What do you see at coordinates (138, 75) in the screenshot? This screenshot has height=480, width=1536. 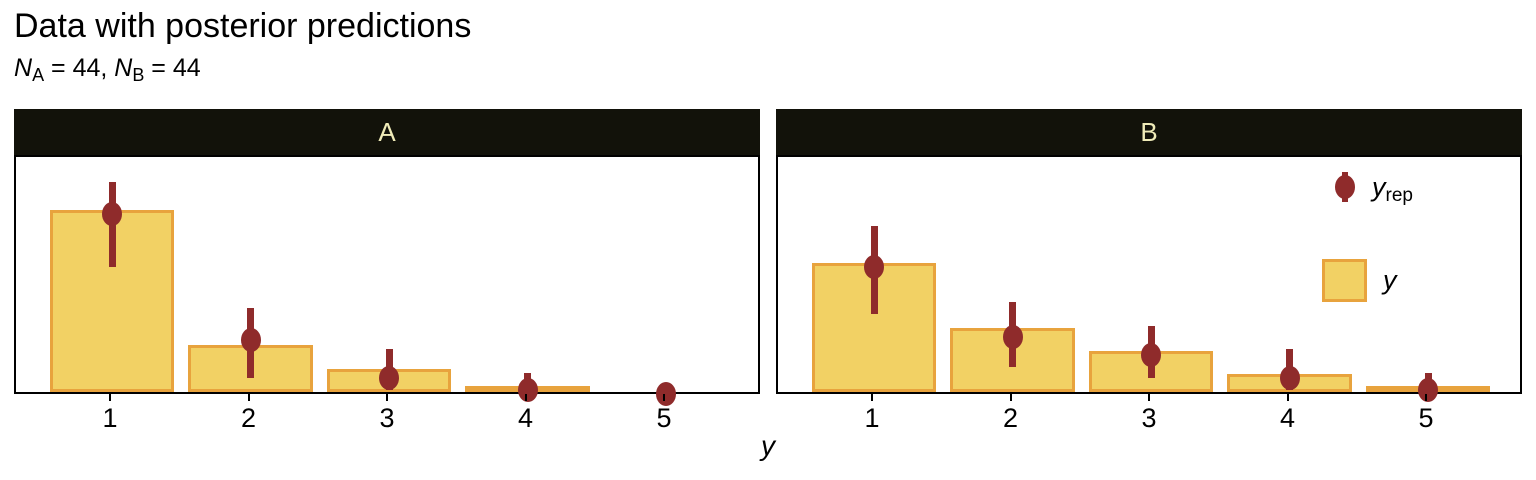 I see `subtitle-sub-b: B` at bounding box center [138, 75].